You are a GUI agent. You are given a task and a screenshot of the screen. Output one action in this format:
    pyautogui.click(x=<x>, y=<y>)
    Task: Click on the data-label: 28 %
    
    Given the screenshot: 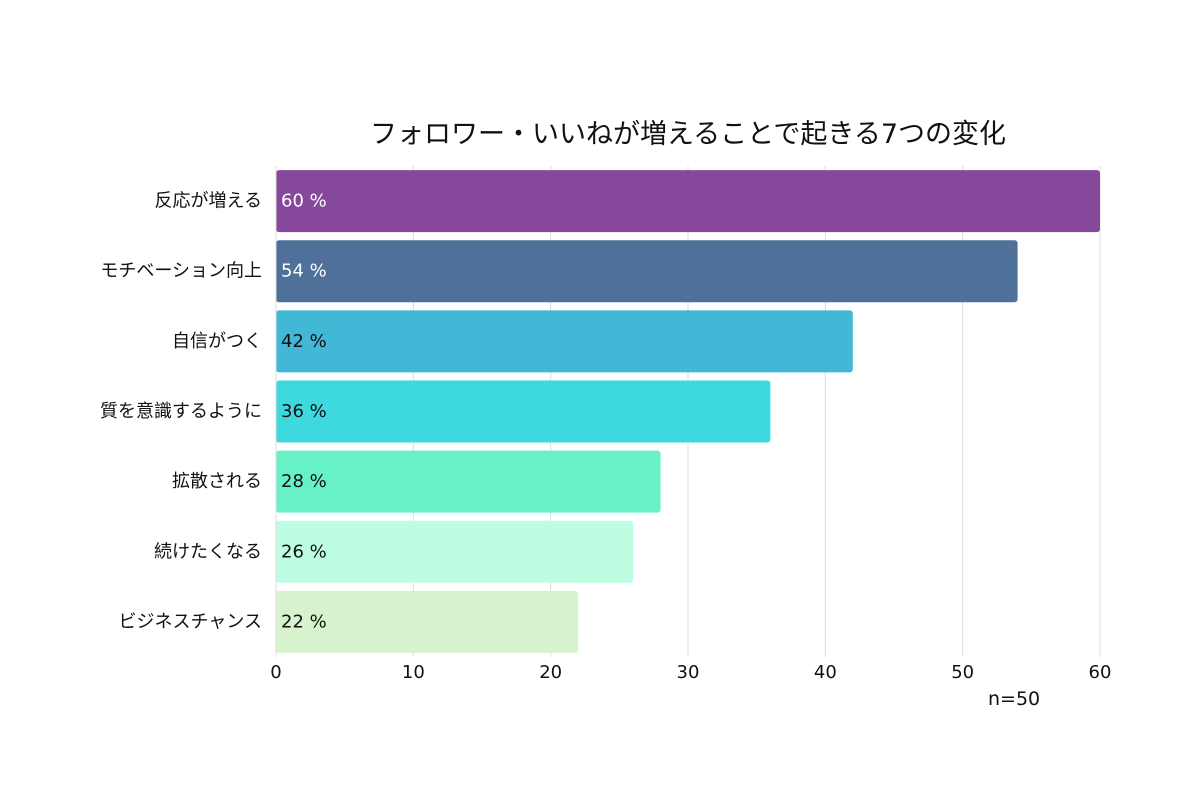 What is the action you would take?
    pyautogui.click(x=304, y=481)
    